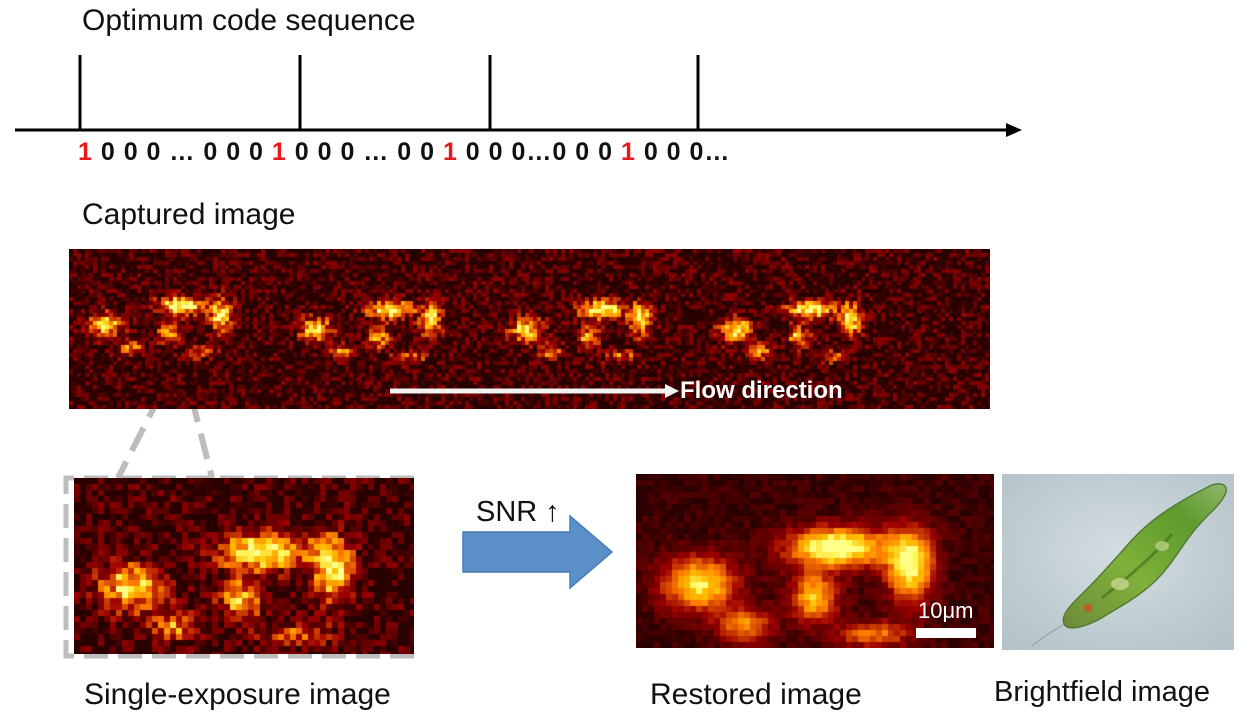 The width and height of the screenshot is (1258, 720). What do you see at coordinates (244, 566) in the screenshot?
I see `single-exposure-image` at bounding box center [244, 566].